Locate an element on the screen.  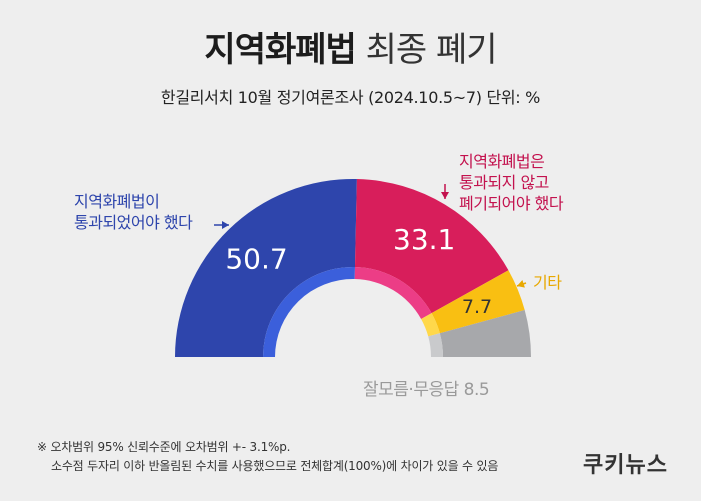
annotation-scrapped-line2: 통과되지 않고 is located at coordinates (504, 182).